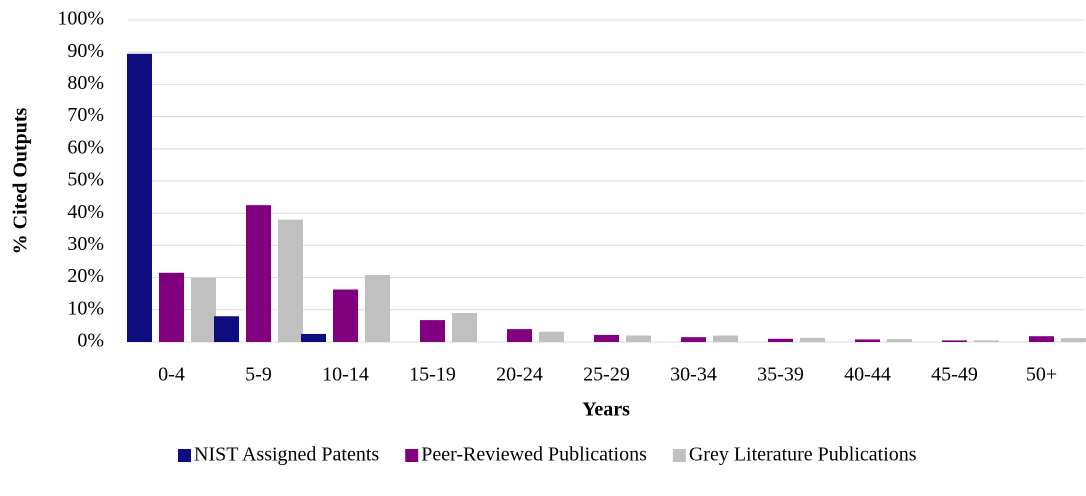 The width and height of the screenshot is (1086, 496). I want to click on x-tick-label: 0-4, so click(171, 375).